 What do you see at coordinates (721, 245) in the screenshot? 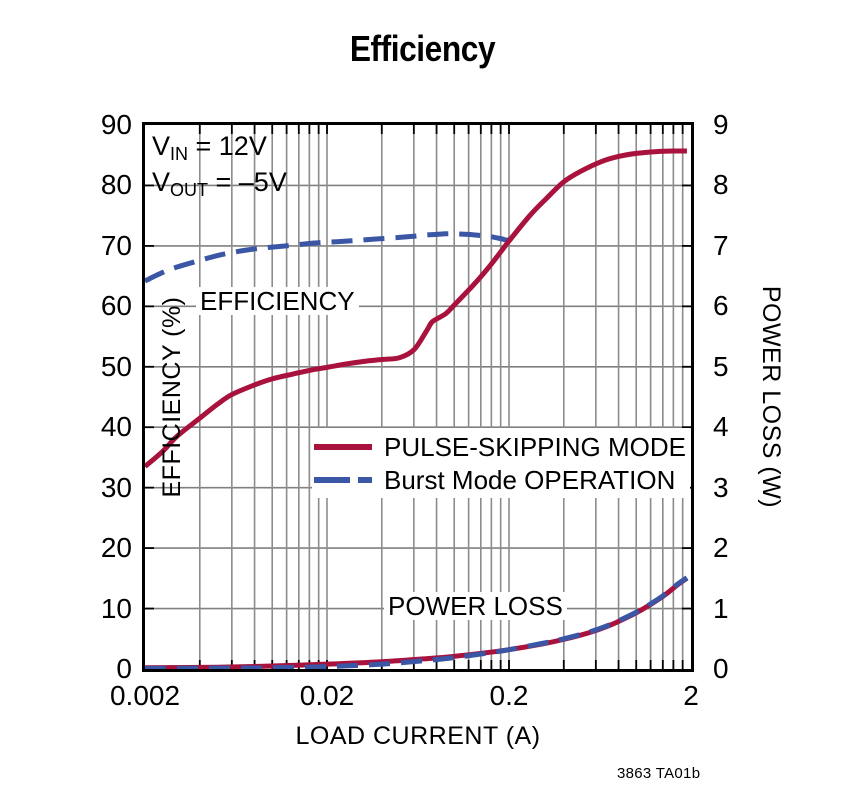
I see `y-axis-right-tick-label: 7` at bounding box center [721, 245].